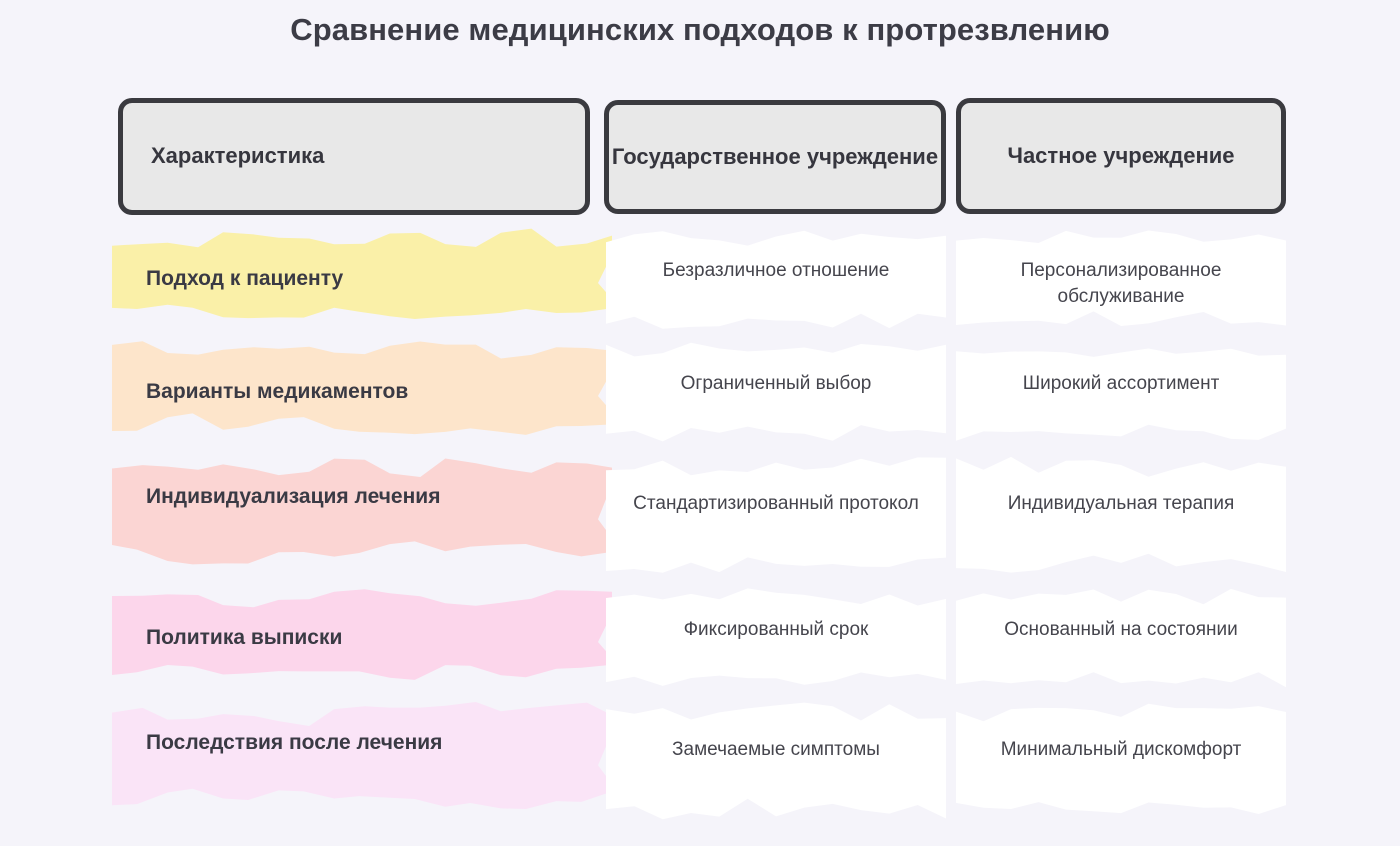 The height and width of the screenshot is (846, 1400). I want to click on cell-public-text: Фиксированный срок, so click(776, 629).